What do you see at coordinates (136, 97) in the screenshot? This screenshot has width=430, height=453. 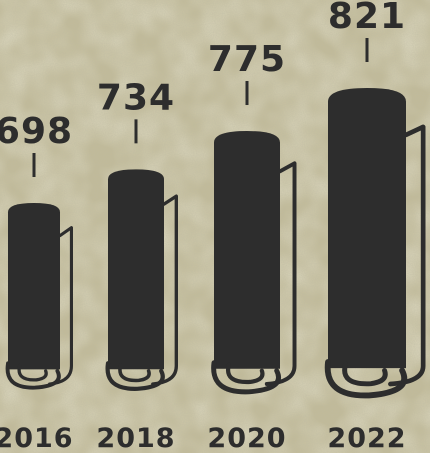 I see `data-label: 734` at bounding box center [136, 97].